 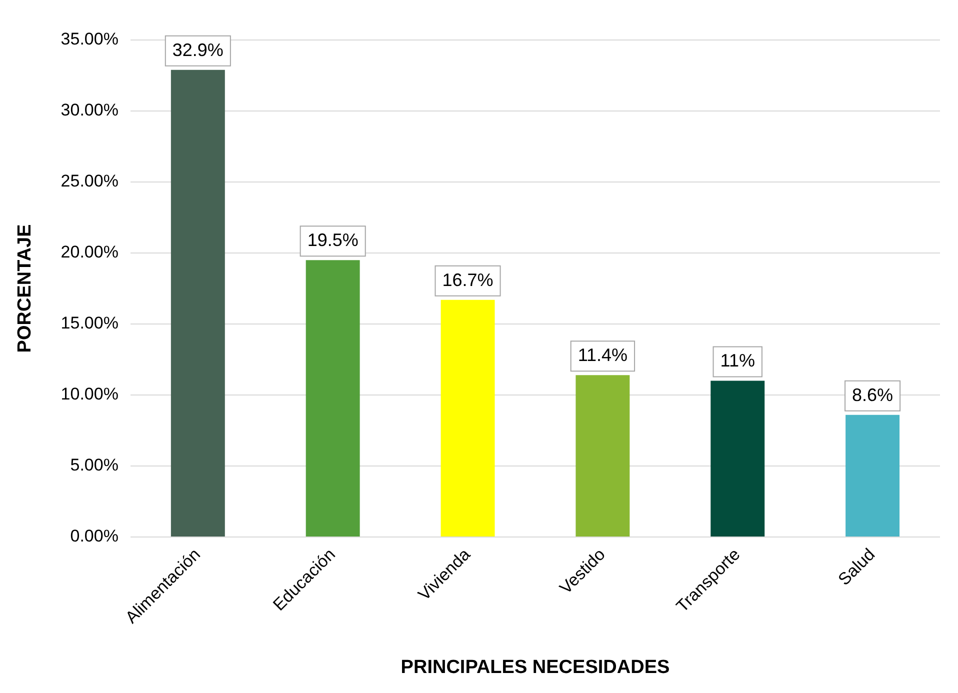 What do you see at coordinates (603, 355) in the screenshot?
I see `data-label: 11.4%` at bounding box center [603, 355].